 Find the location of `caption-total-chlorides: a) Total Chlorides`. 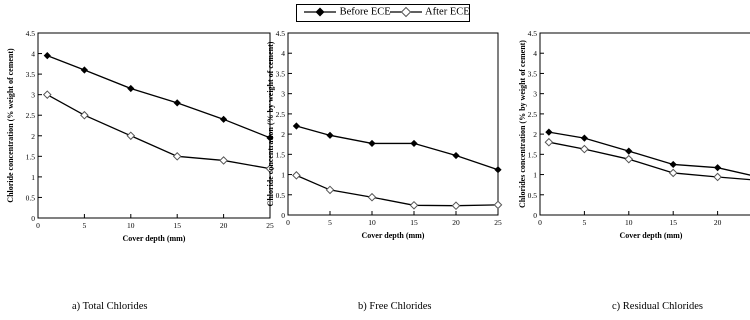

caption-total-chlorides: a) Total Chlorides is located at coordinates (110, 306).